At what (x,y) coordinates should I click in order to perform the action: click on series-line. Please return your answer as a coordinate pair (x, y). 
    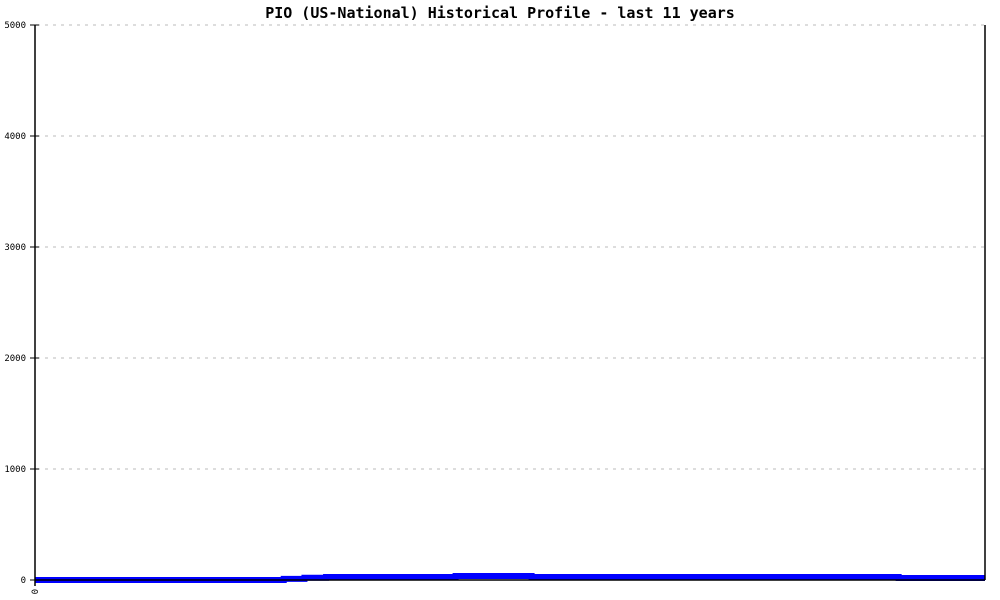
    Looking at the image, I should click on (510, 578).